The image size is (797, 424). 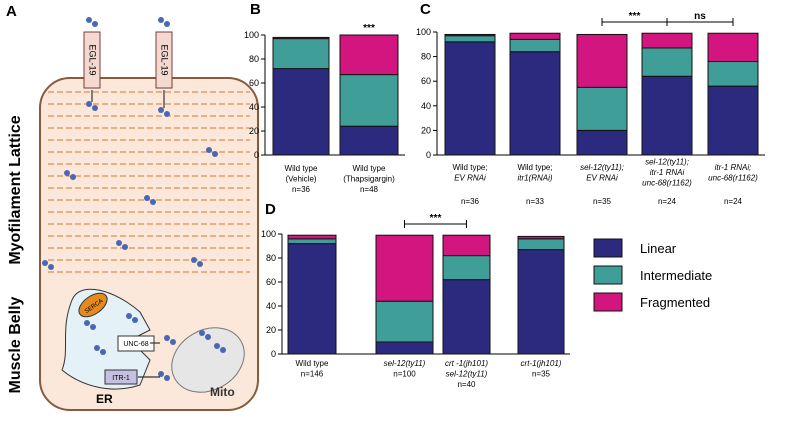 What do you see at coordinates (208, 360) in the screenshot?
I see `mito` at bounding box center [208, 360].